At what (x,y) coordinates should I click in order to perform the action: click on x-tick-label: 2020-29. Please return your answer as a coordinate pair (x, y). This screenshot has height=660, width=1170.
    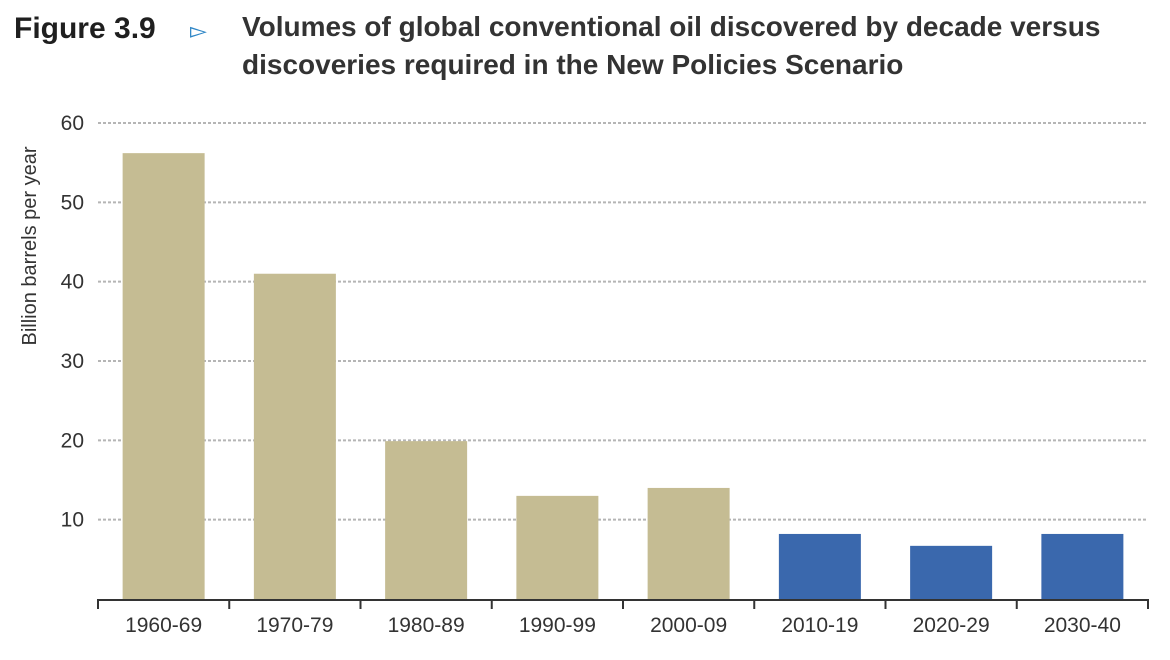
    Looking at the image, I should click on (951, 625).